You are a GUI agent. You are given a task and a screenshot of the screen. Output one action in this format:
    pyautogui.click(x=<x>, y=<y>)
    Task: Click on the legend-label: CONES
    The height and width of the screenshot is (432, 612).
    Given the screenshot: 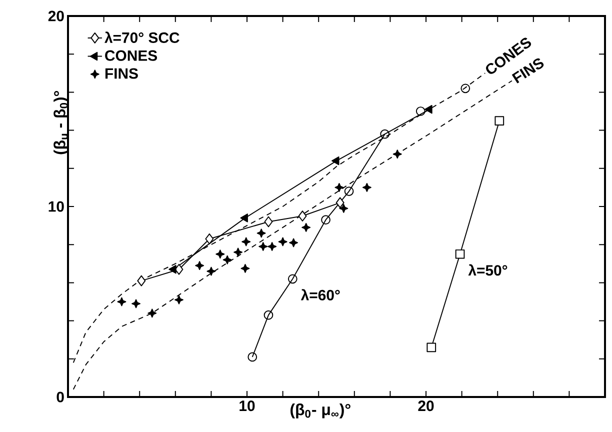 What is the action you would take?
    pyautogui.click(x=131, y=55)
    